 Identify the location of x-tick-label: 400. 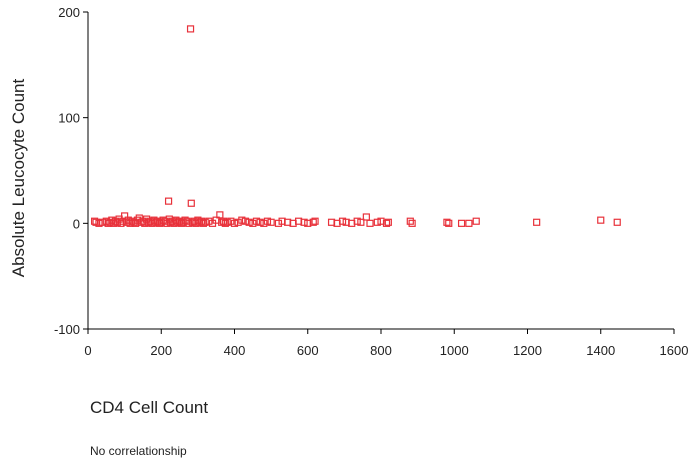
(235, 350).